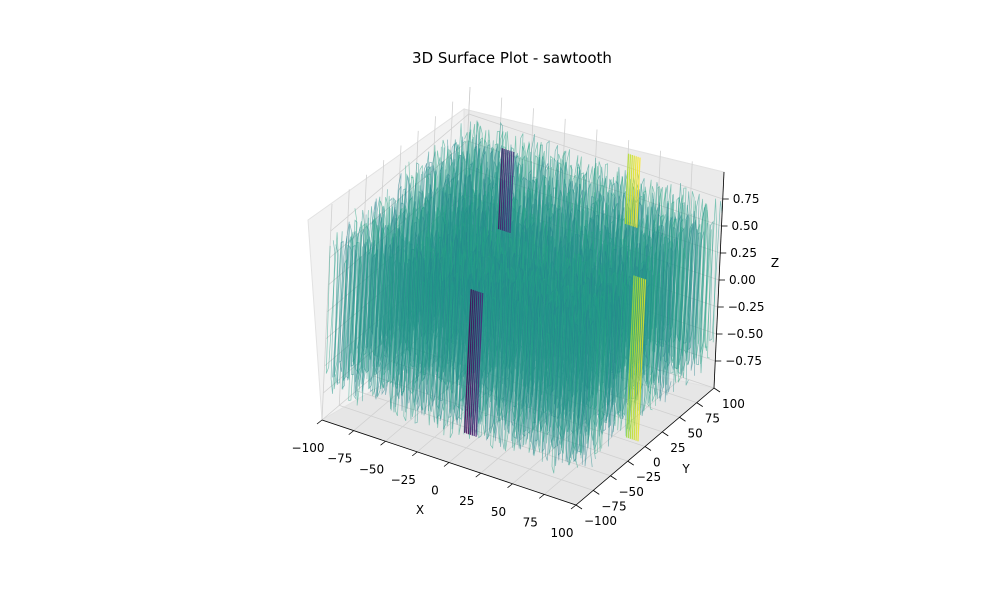 This screenshot has width=1000, height=600. I want to click on z-ticks: −0.75 −0.50 −0.25 0.00 0.25 0.50 0.75, so click(740, 280).